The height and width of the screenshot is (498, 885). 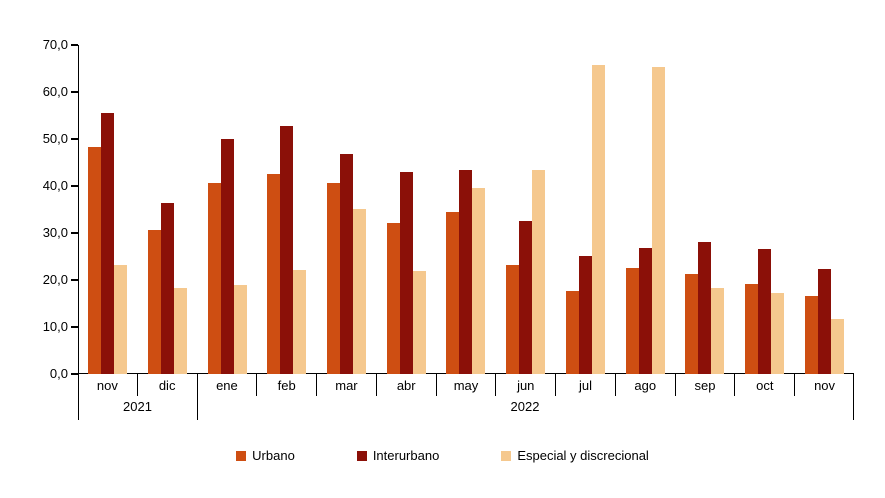 I want to click on bar-especial-y-discrecional-2-ene, so click(x=240, y=329).